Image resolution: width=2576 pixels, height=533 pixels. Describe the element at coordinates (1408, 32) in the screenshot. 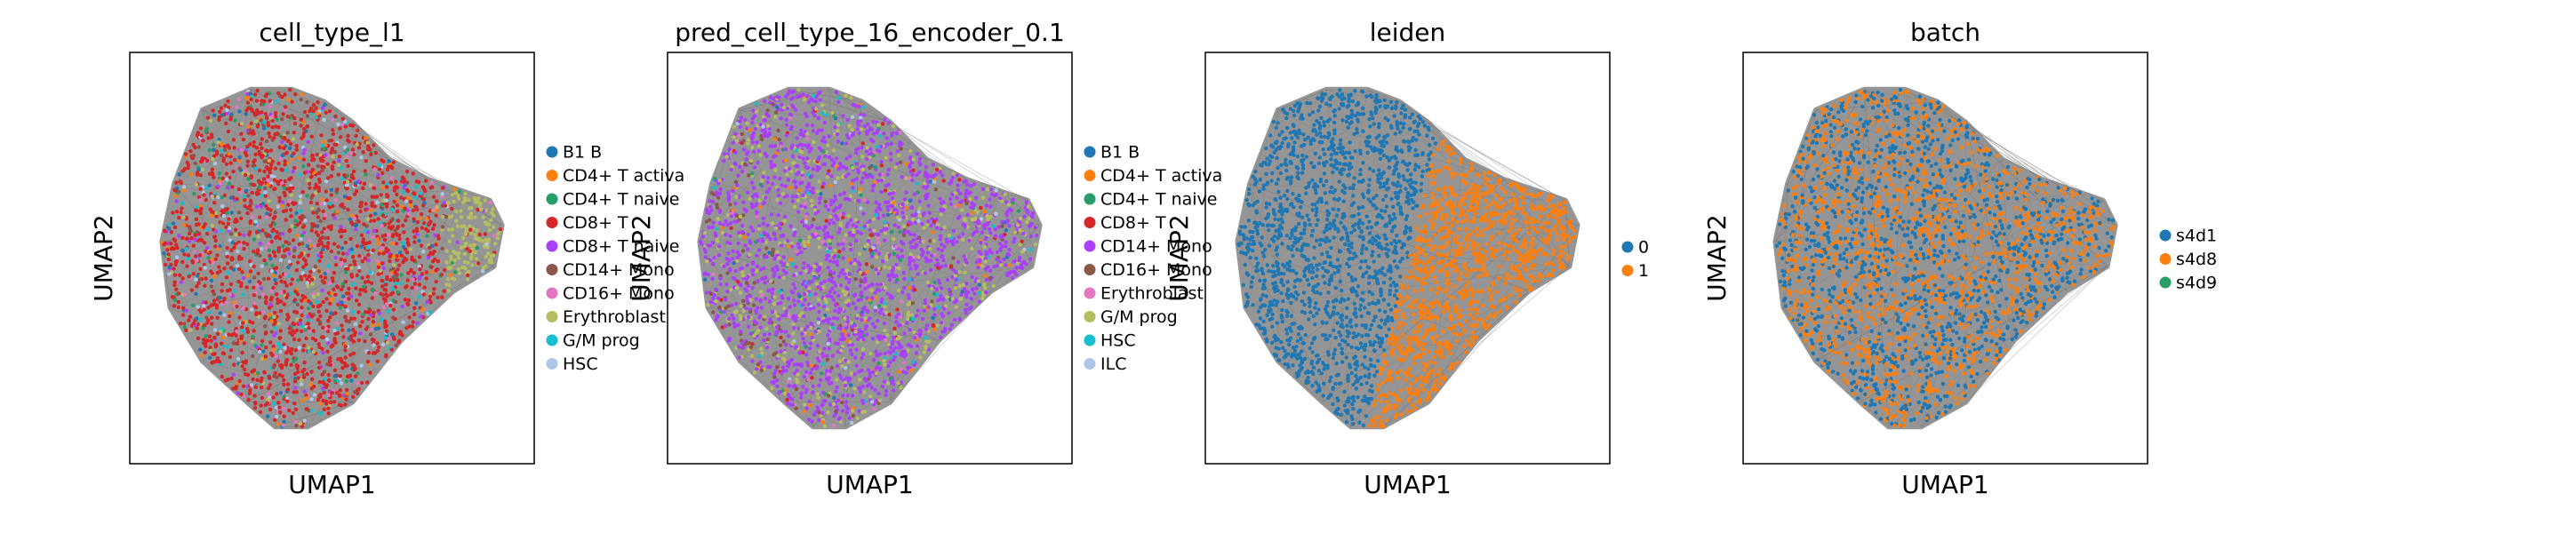

I see `panel-title: leiden` at that location.